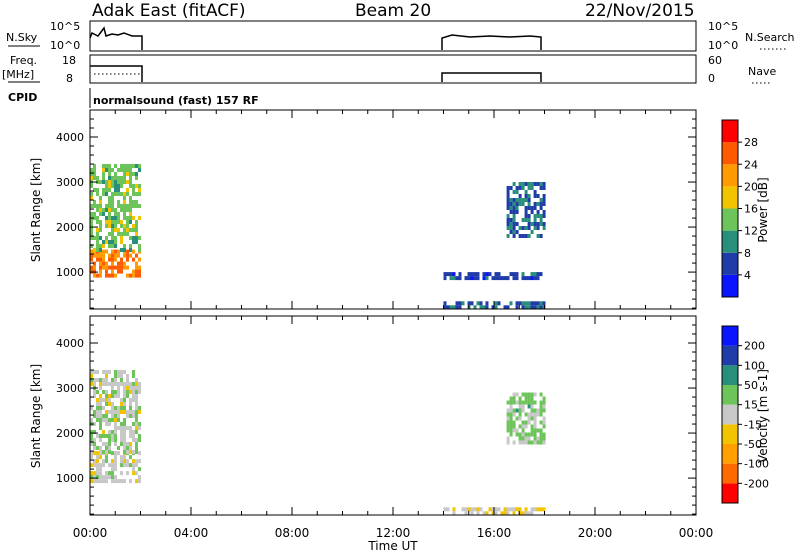  Describe the element at coordinates (745, 414) in the screenshot. I see `velocity-colorbar: 200 100 50 15 -15 -50 -100 -200` at that location.